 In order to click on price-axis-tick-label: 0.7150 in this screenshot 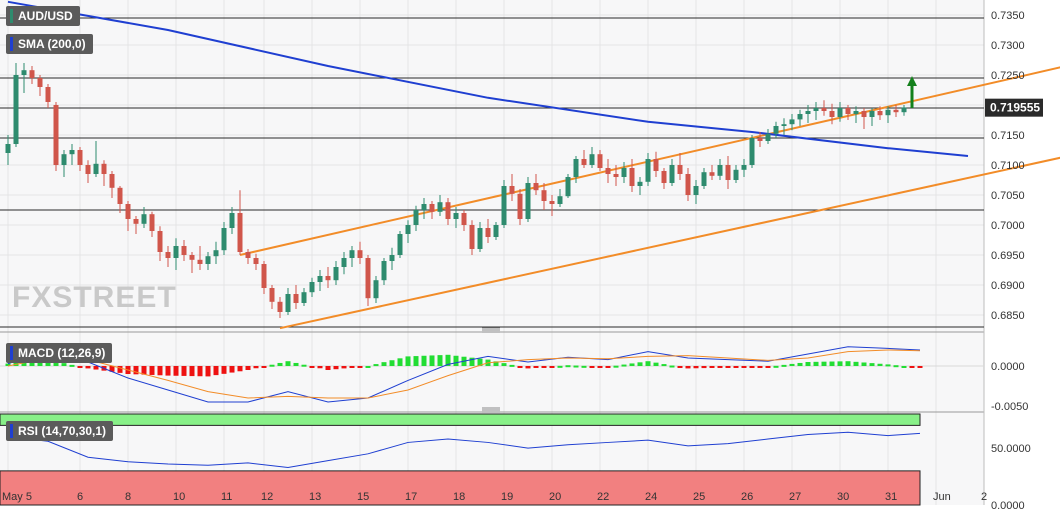, I will do `click(1008, 136)`.